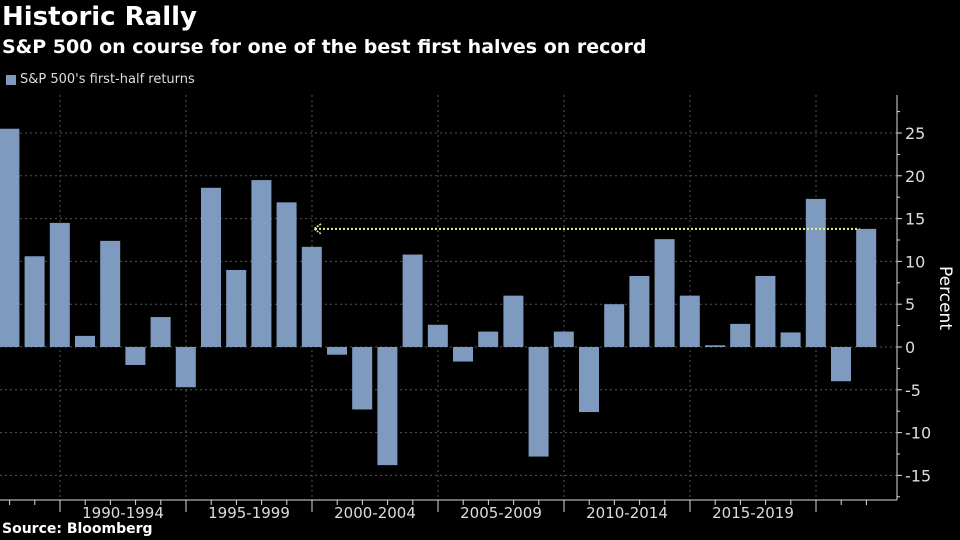 This screenshot has height=540, width=960. What do you see at coordinates (286, 274) in the screenshot?
I see `bar-1998` at bounding box center [286, 274].